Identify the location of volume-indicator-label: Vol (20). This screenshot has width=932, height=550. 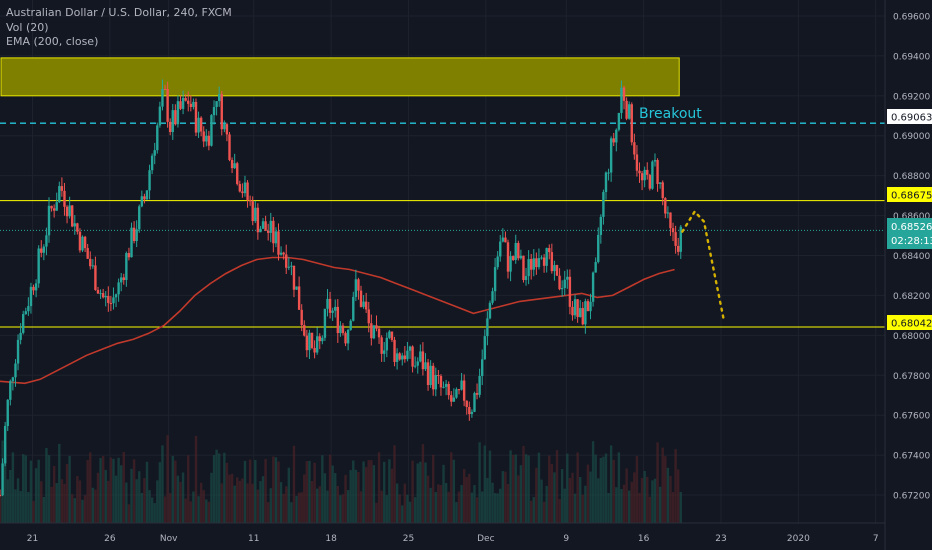
(27, 27).